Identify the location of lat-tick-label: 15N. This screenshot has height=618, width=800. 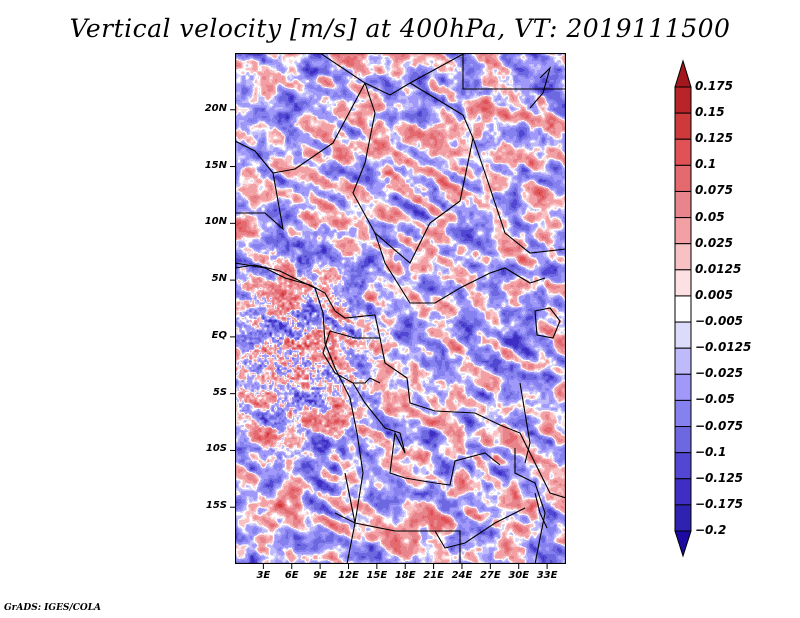
(215, 165).